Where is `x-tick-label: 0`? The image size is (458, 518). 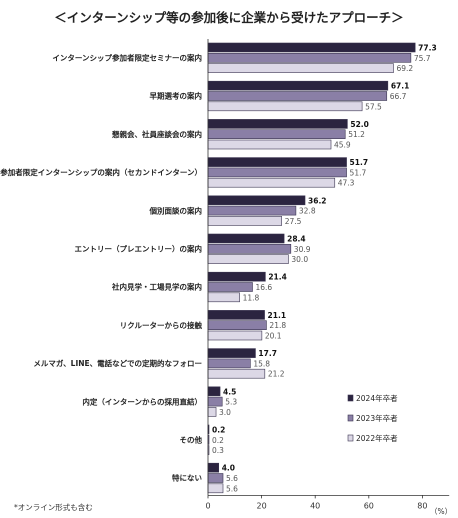
x-tick-label: 0 is located at coordinates (207, 505).